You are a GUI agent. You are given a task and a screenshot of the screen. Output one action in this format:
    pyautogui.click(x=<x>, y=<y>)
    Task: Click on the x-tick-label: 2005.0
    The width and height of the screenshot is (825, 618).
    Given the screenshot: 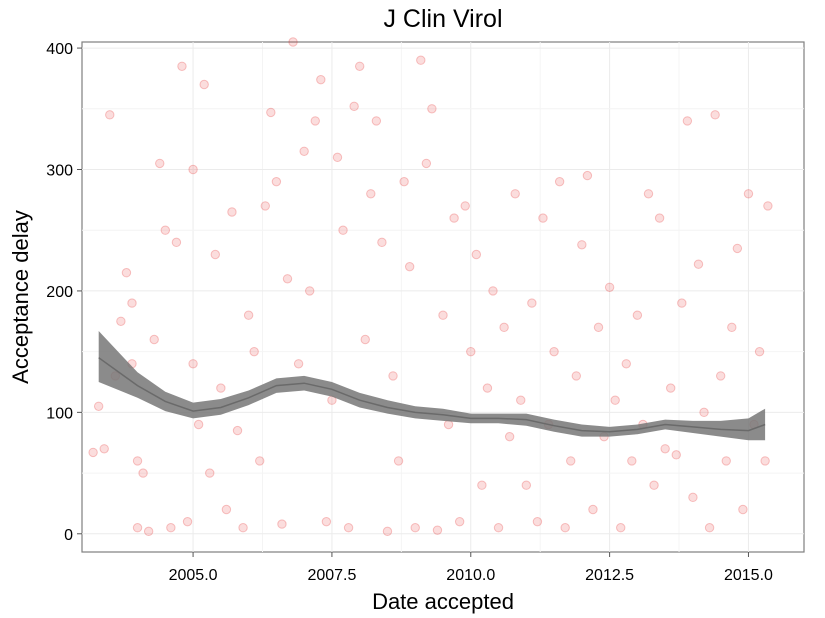 What is the action you would take?
    pyautogui.click(x=193, y=575)
    